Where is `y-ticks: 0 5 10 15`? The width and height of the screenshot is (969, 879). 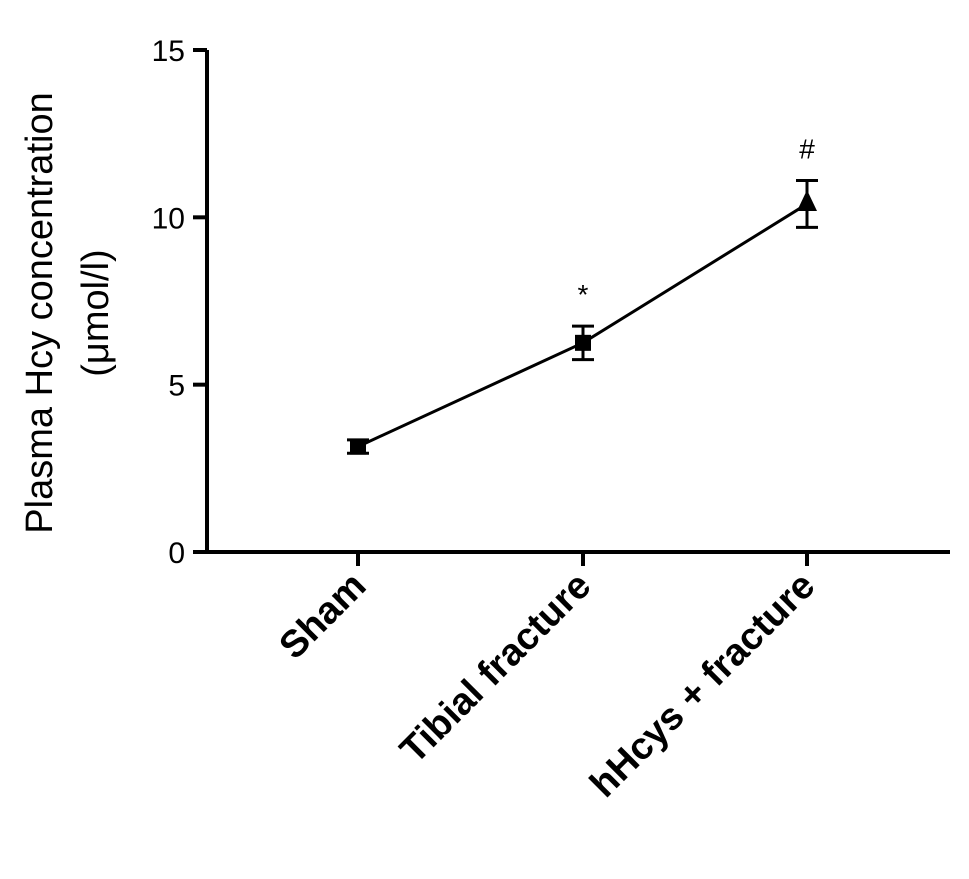
y-ticks: 0 5 10 15 is located at coordinates (179, 302).